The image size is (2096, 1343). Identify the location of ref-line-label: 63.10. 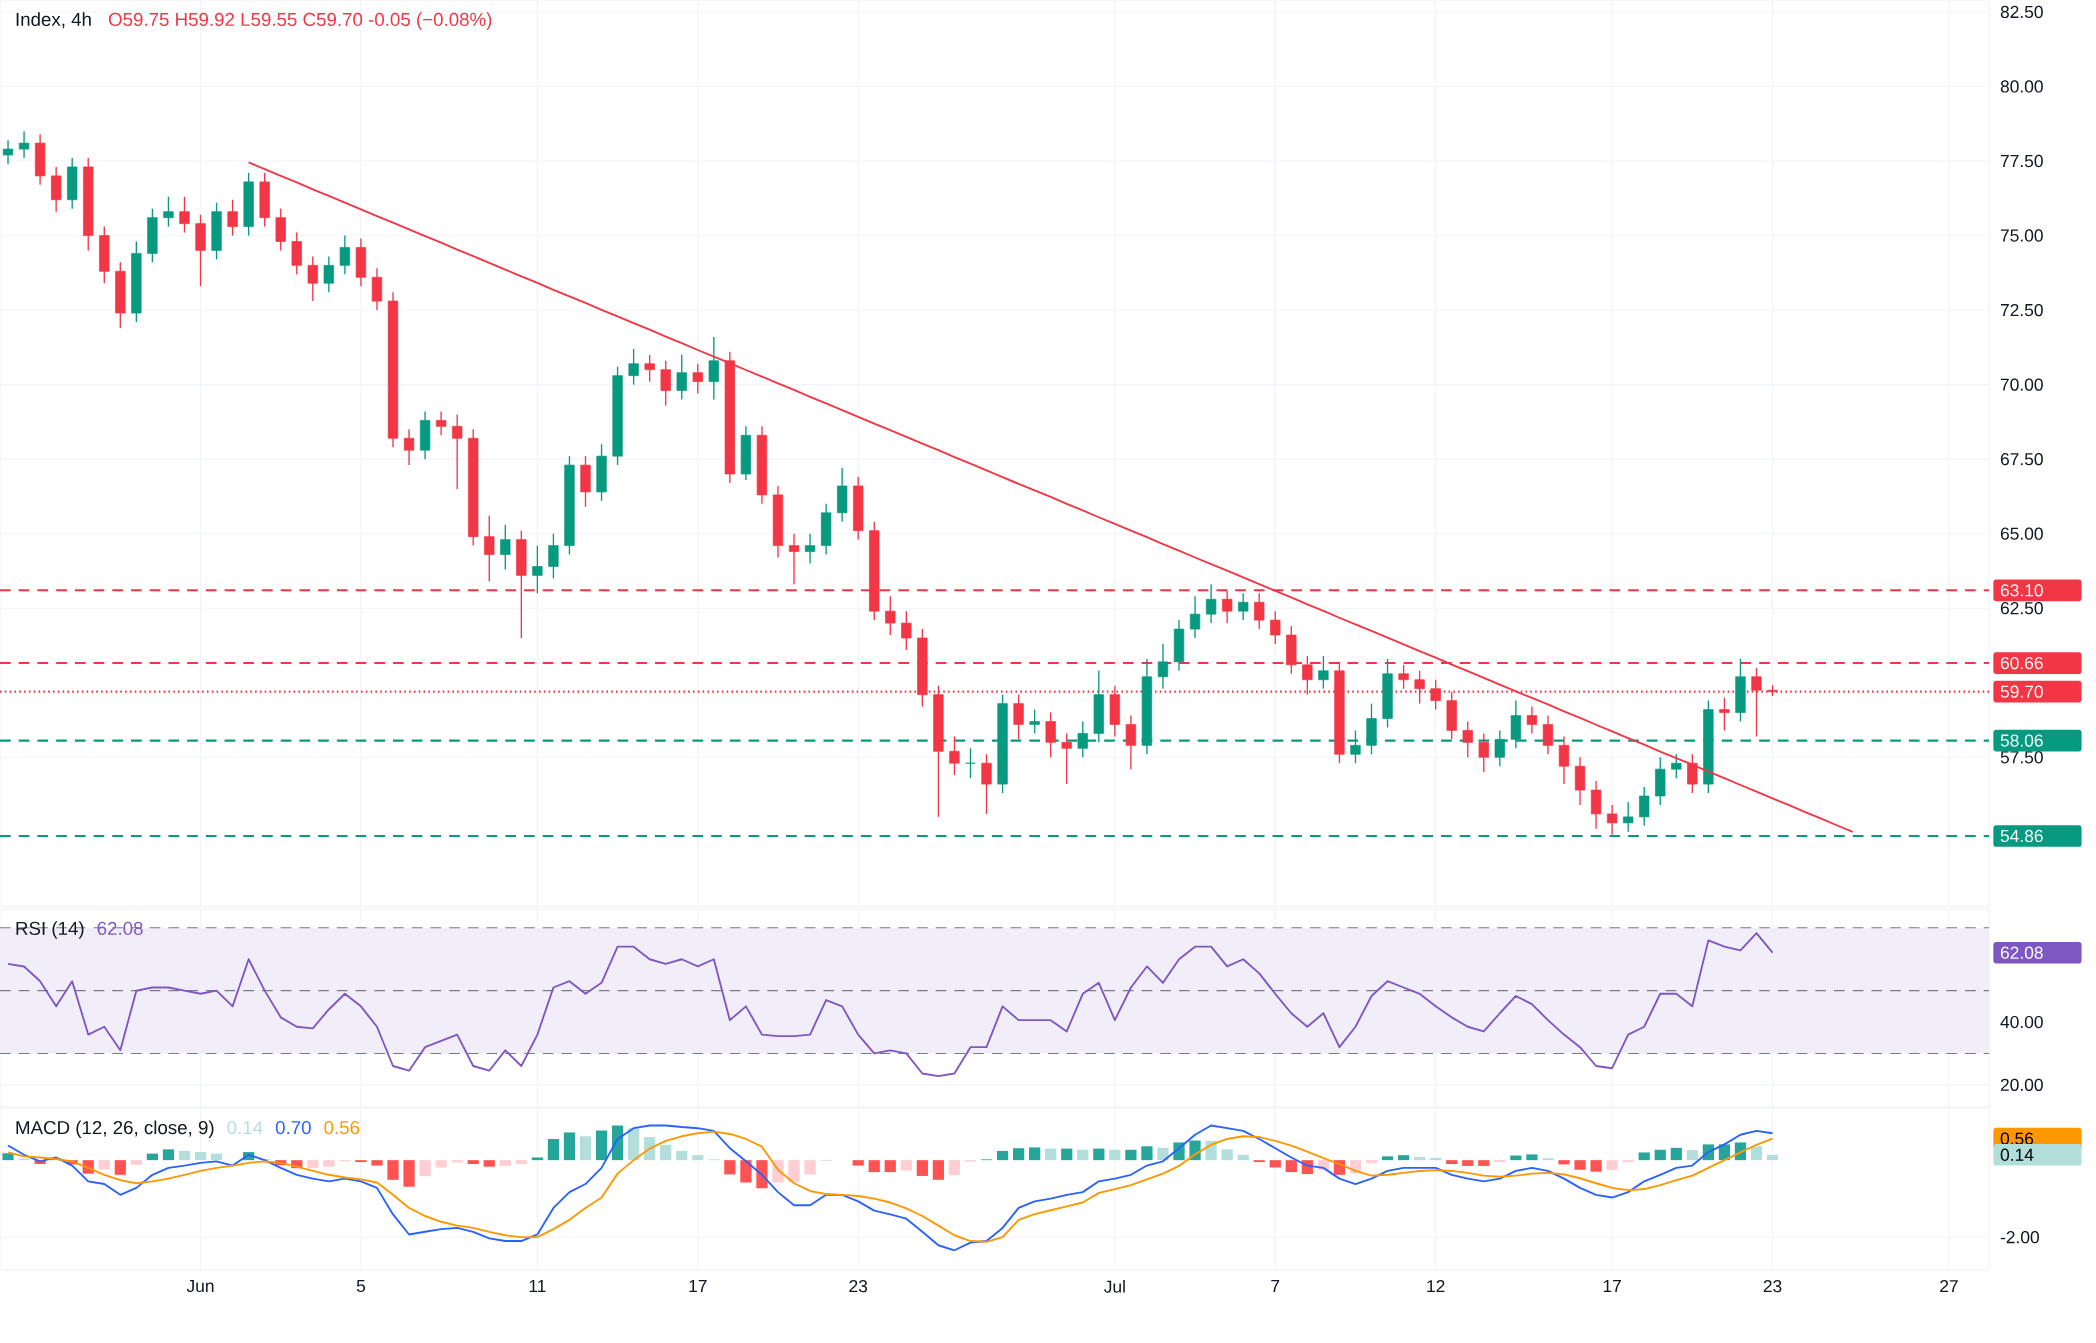
(2021, 590).